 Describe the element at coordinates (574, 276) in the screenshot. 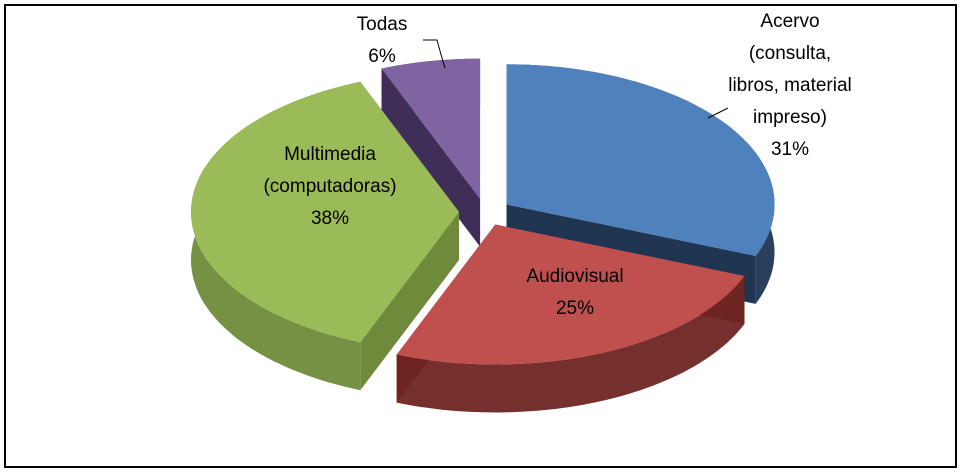

I see `category-label: Audiovisual` at that location.